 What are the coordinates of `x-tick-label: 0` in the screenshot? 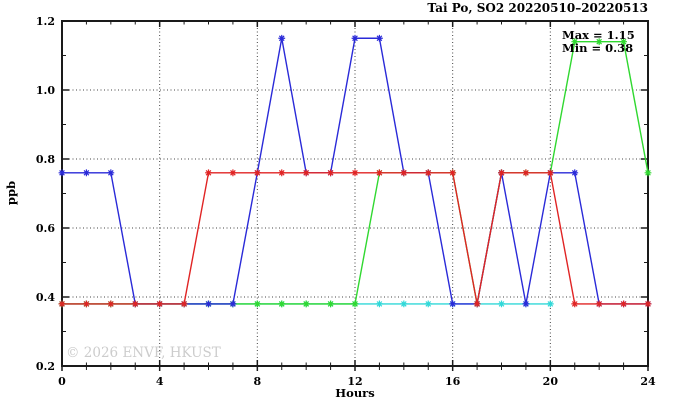 It's located at (62, 381).